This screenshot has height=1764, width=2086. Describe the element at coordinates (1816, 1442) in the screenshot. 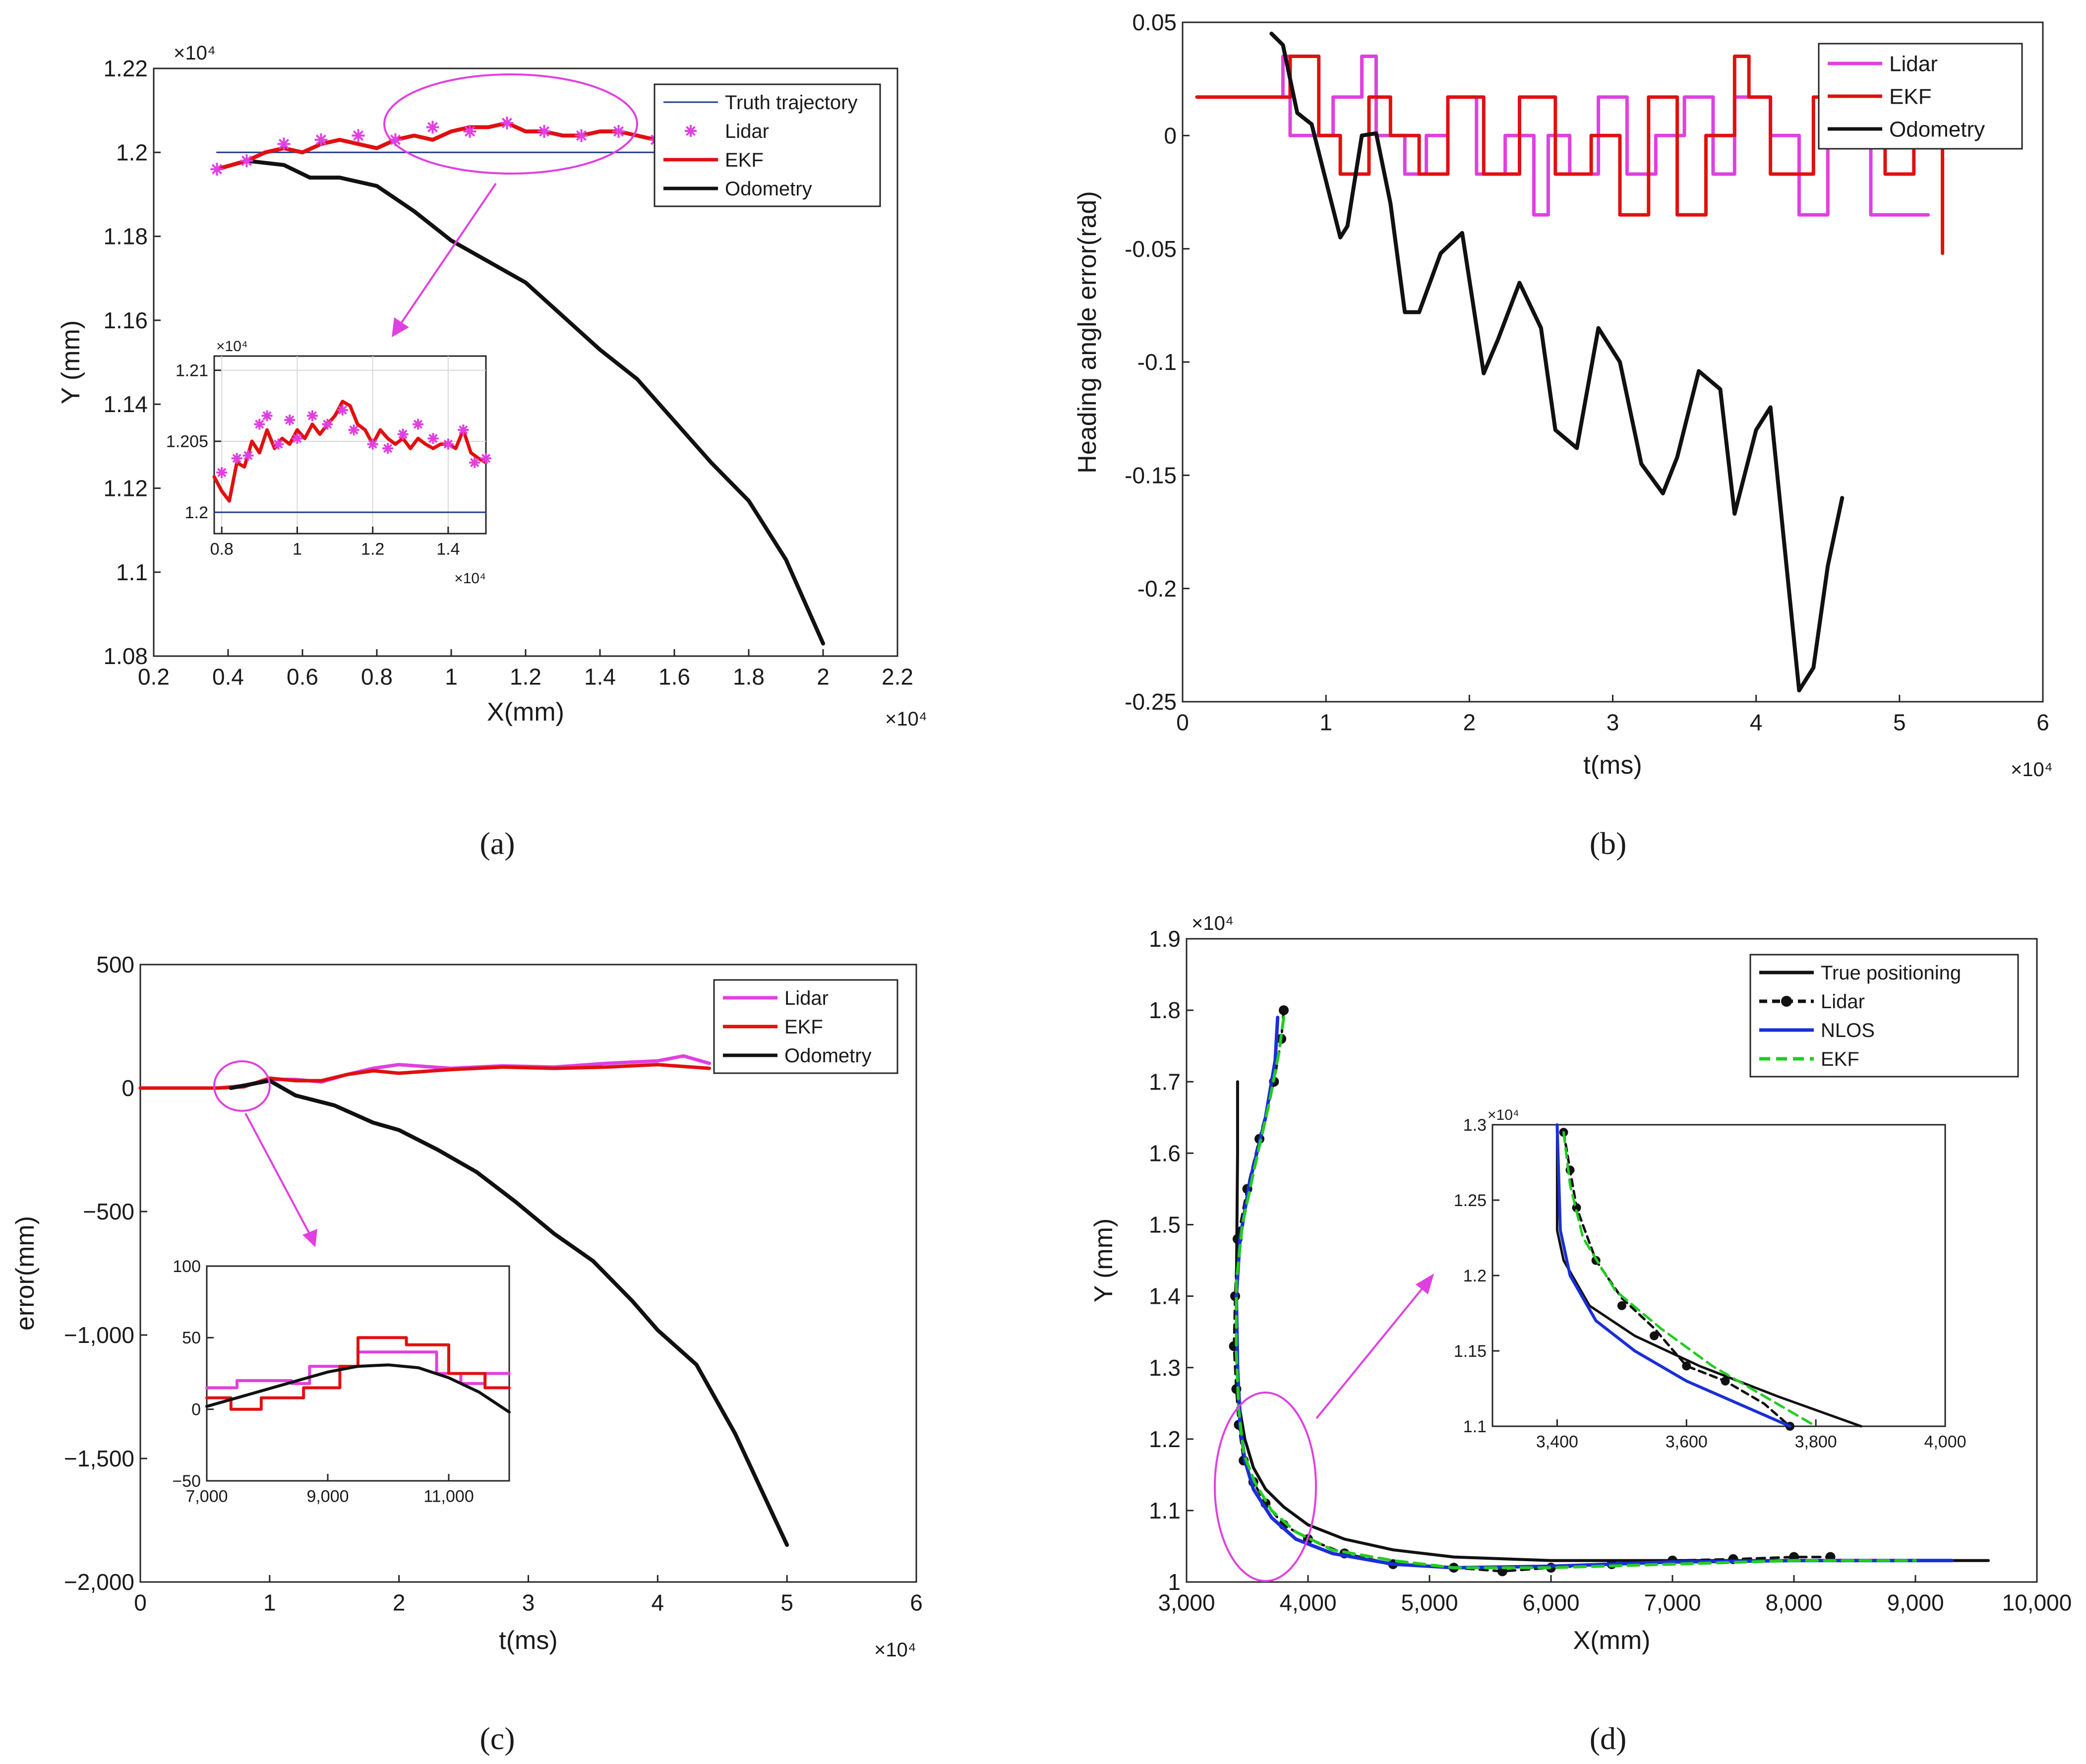

I see `panel-d-inset-xtick-label: 3,800` at that location.